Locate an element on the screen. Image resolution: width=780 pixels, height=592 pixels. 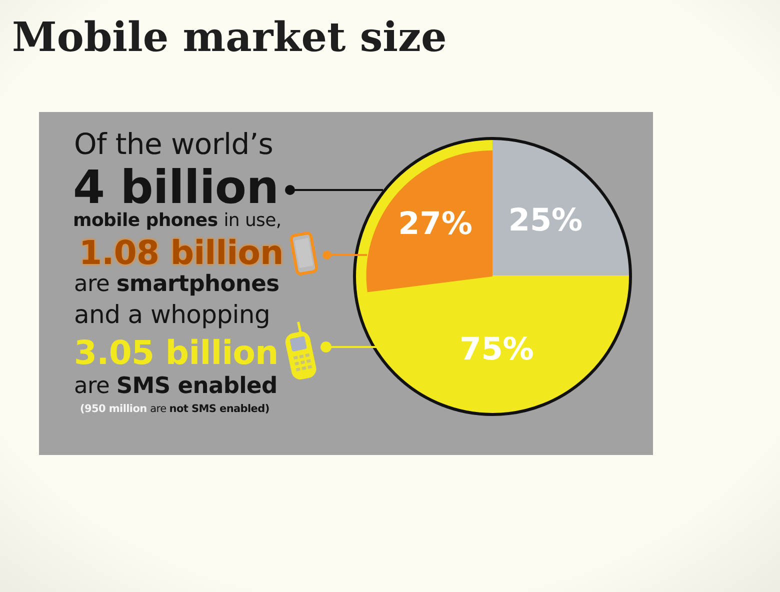
text: 3.05 billion is located at coordinates (176, 352).